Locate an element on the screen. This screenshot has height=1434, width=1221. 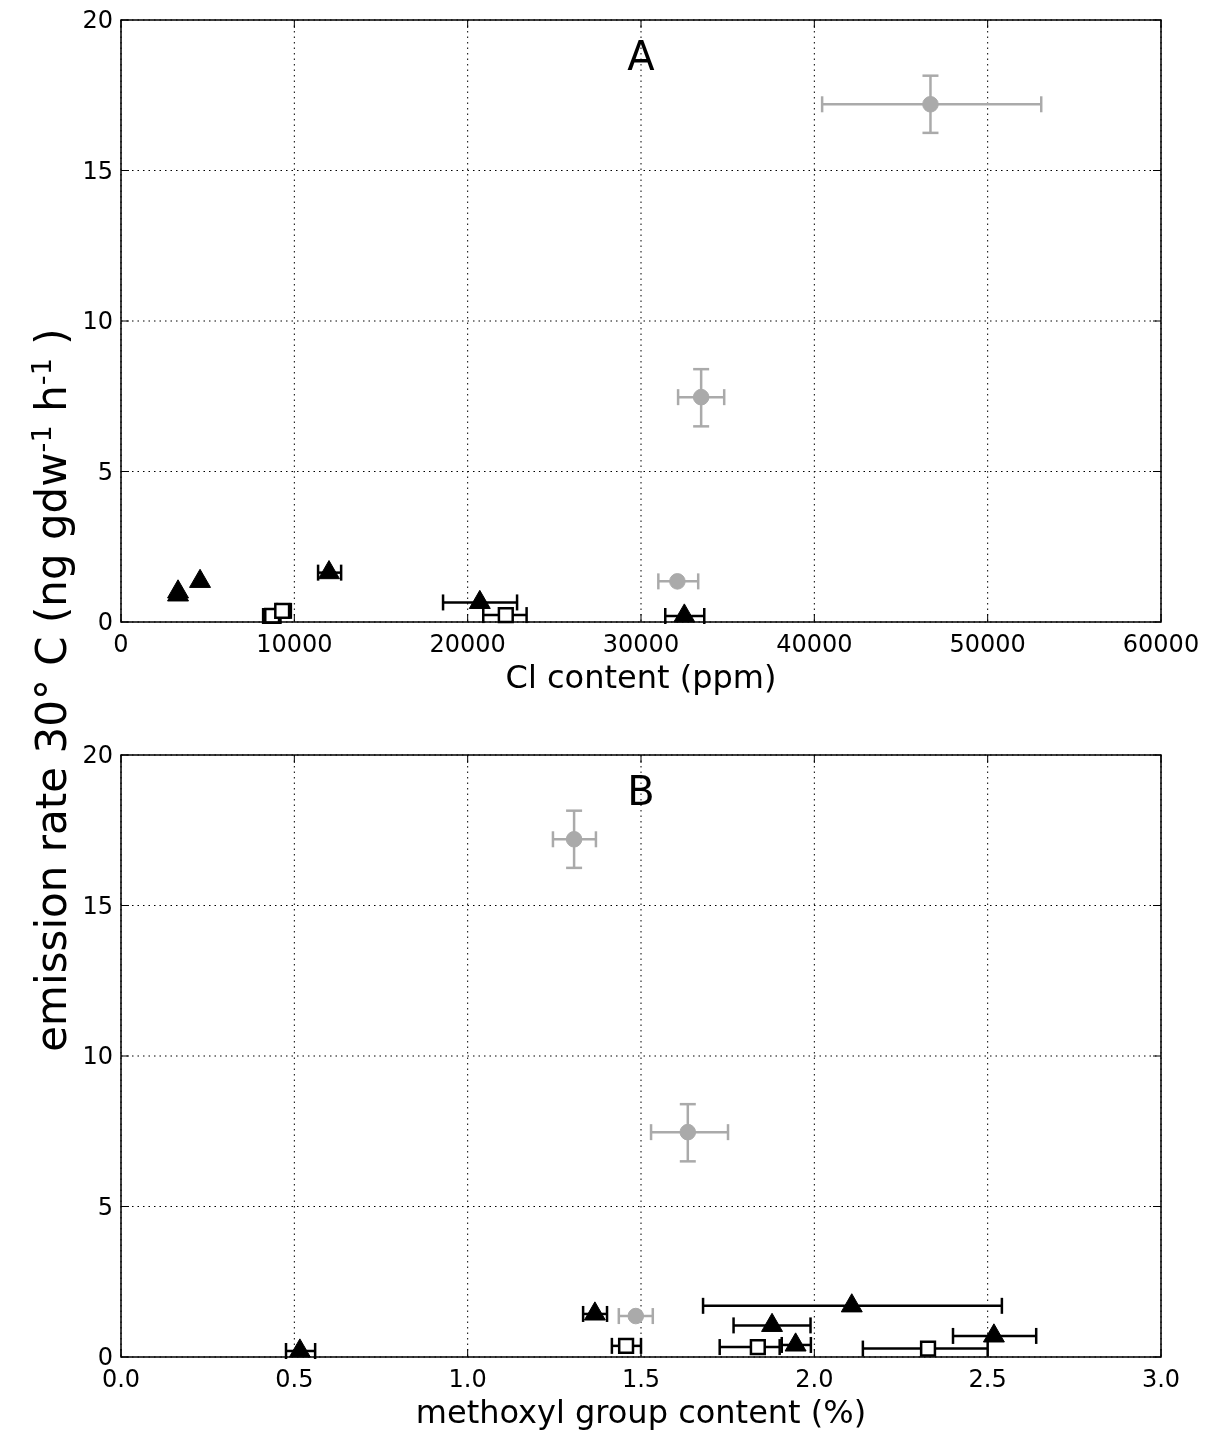
x-tick-label: 0.5 is located at coordinates (294, 1379).